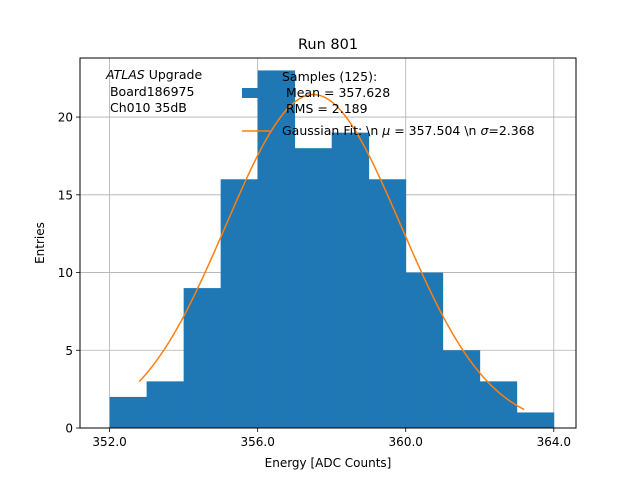 The width and height of the screenshot is (640, 480). What do you see at coordinates (146, 107) in the screenshot?
I see `channel-label: Ch010 35dB` at bounding box center [146, 107].